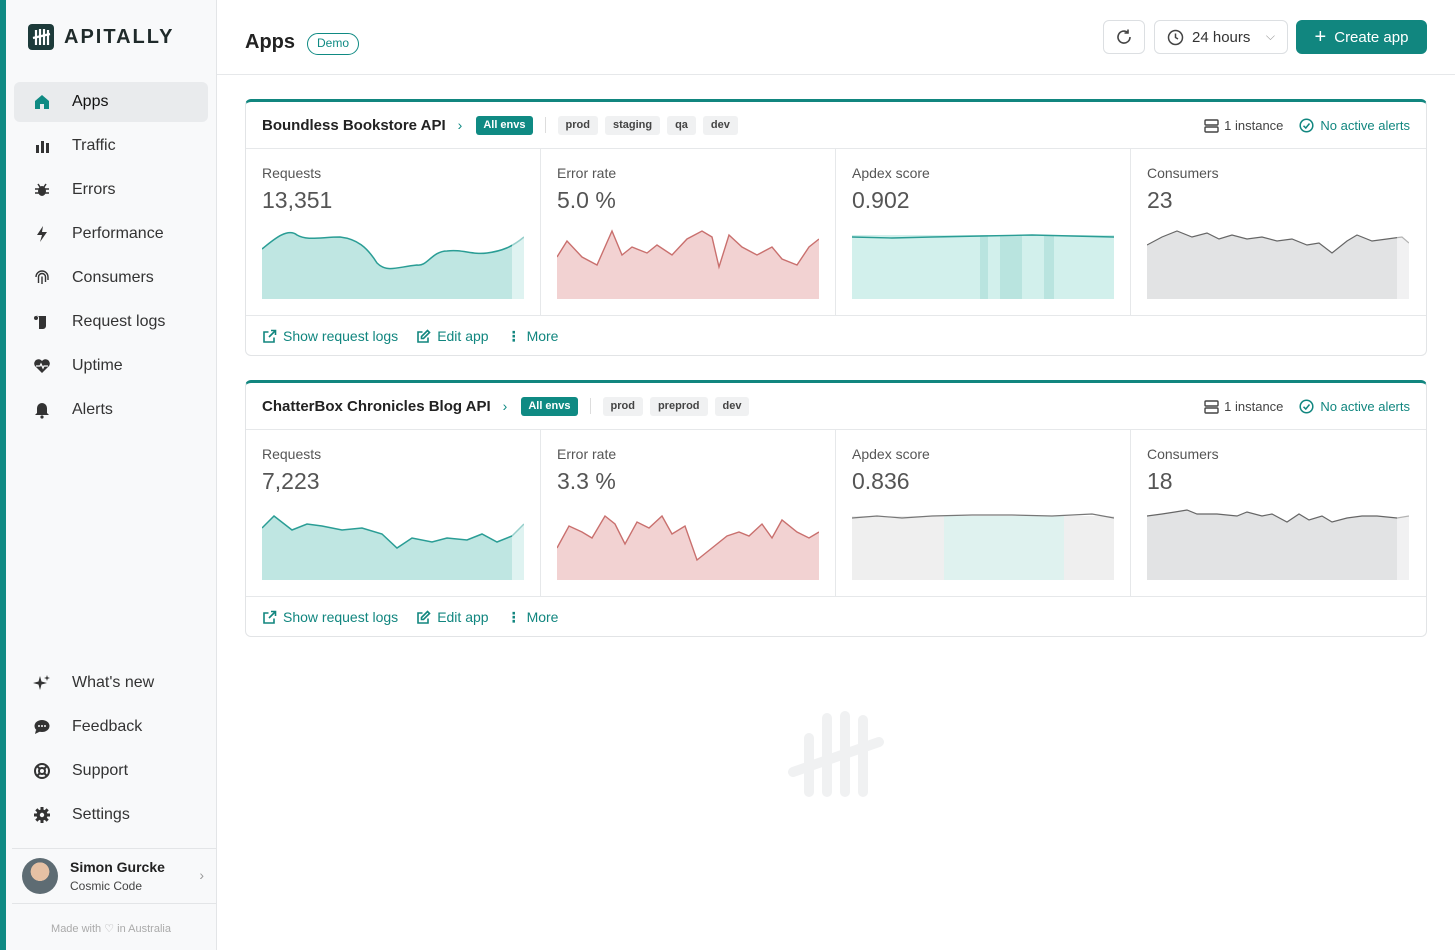 Image resolution: width=1455 pixels, height=950 pixels. I want to click on sidebar-item-support: Support, so click(111, 771).